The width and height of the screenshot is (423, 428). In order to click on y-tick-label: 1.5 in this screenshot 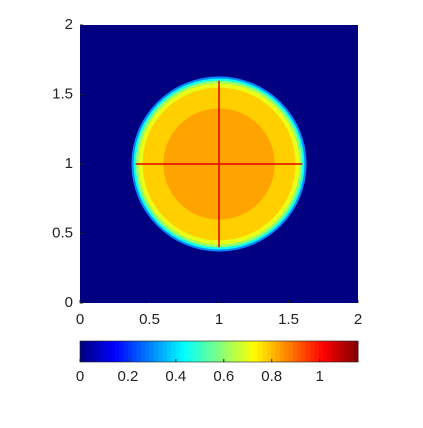, I will do `click(62, 93)`.